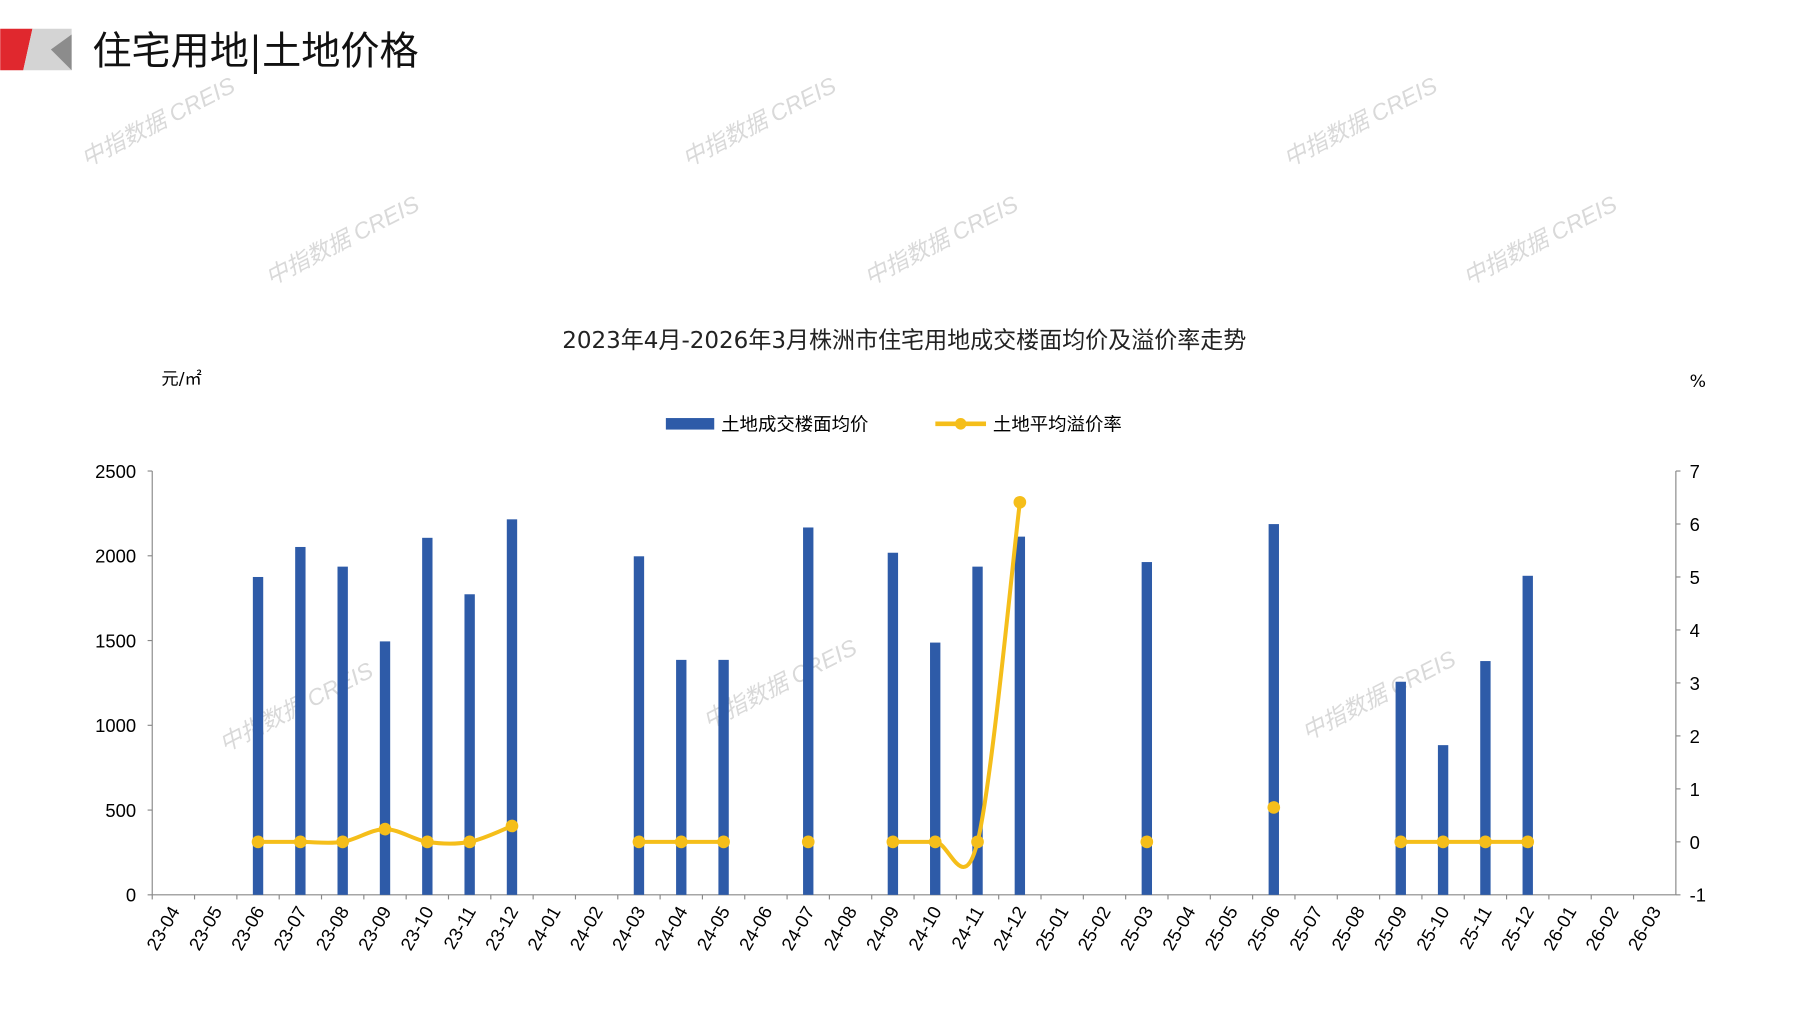 Image resolution: width=1797 pixels, height=1010 pixels. What do you see at coordinates (925, 927) in the screenshot?
I see `x-tick-label: 24-10` at bounding box center [925, 927].